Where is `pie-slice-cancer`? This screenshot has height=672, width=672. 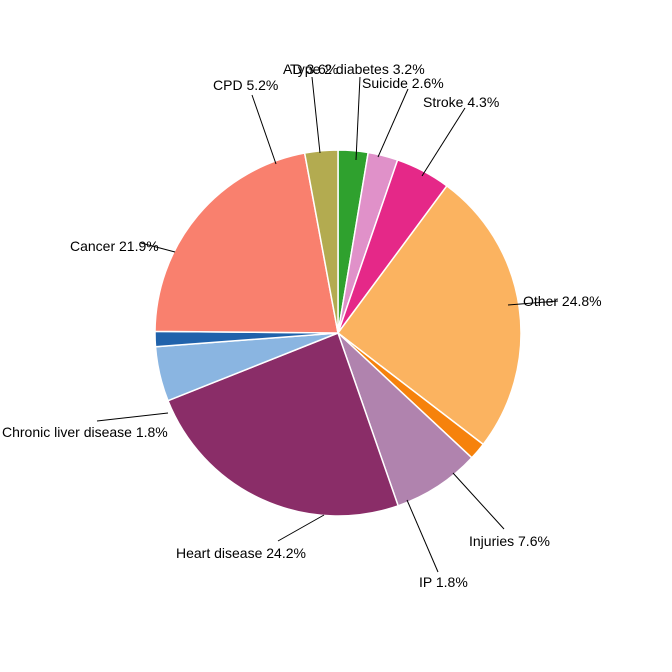 pie-slice-cancer is located at coordinates (246, 243).